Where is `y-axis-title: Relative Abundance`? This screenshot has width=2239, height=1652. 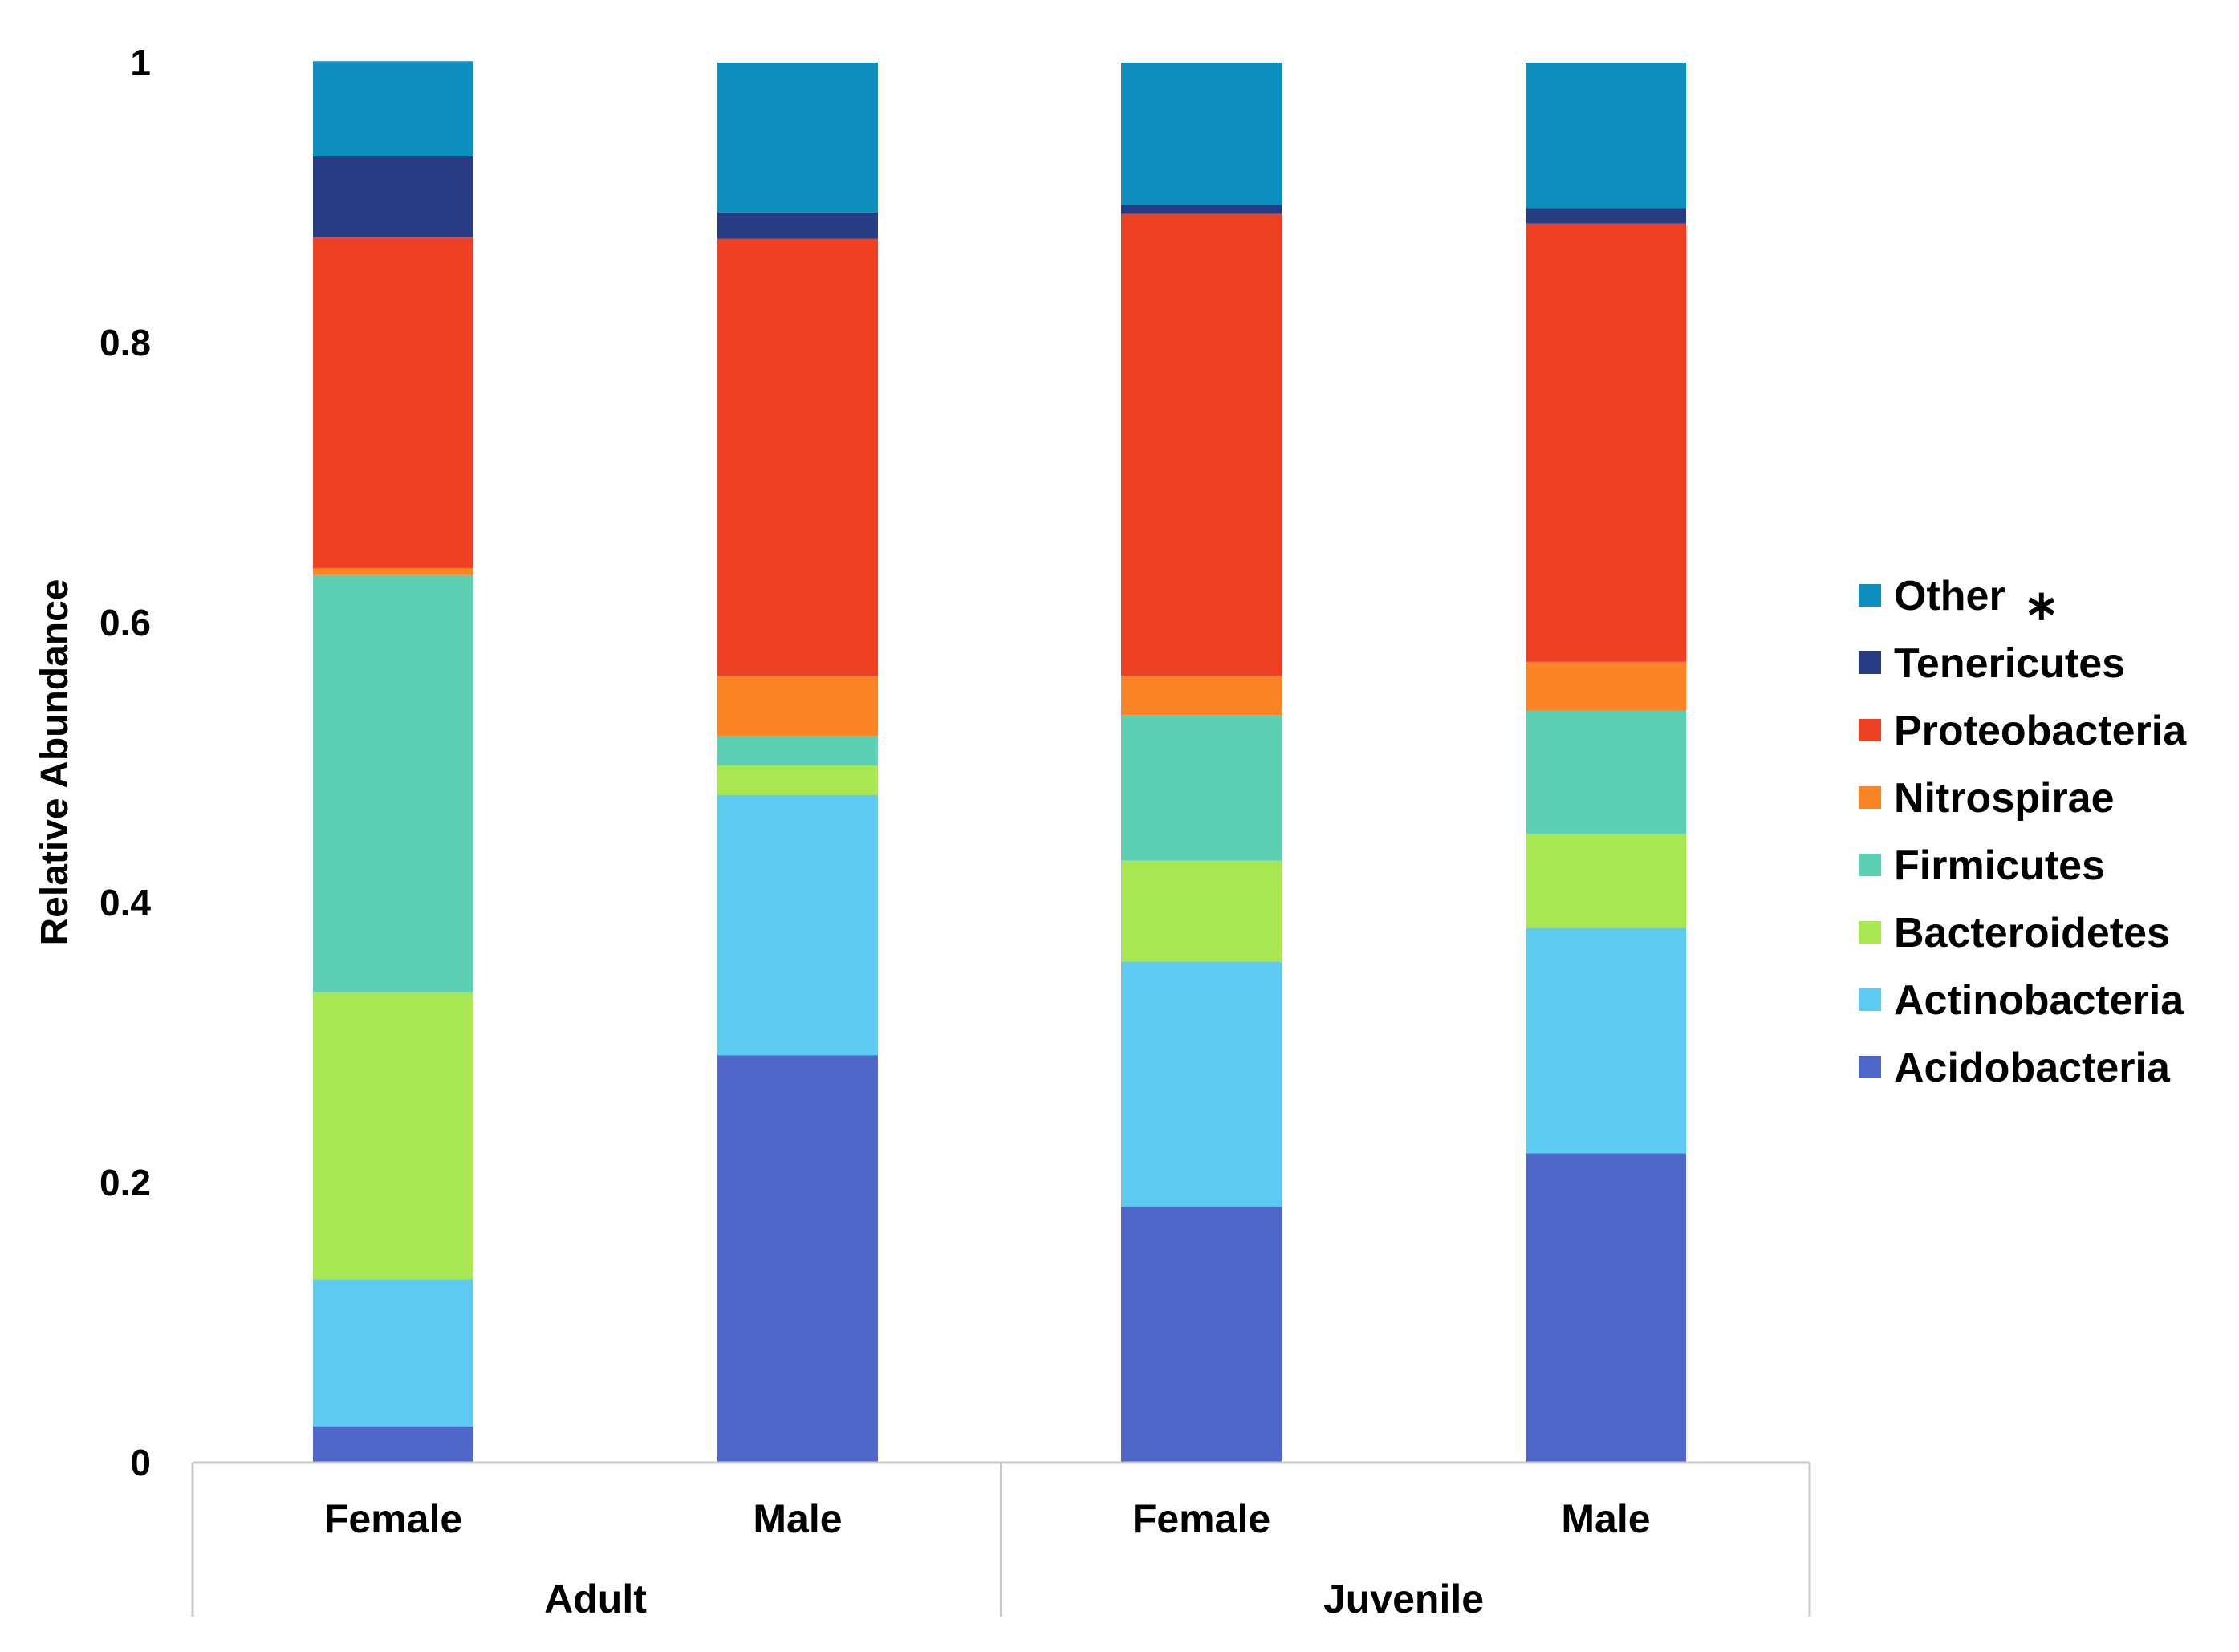 y-axis-title: Relative Abundance is located at coordinates (55, 761).